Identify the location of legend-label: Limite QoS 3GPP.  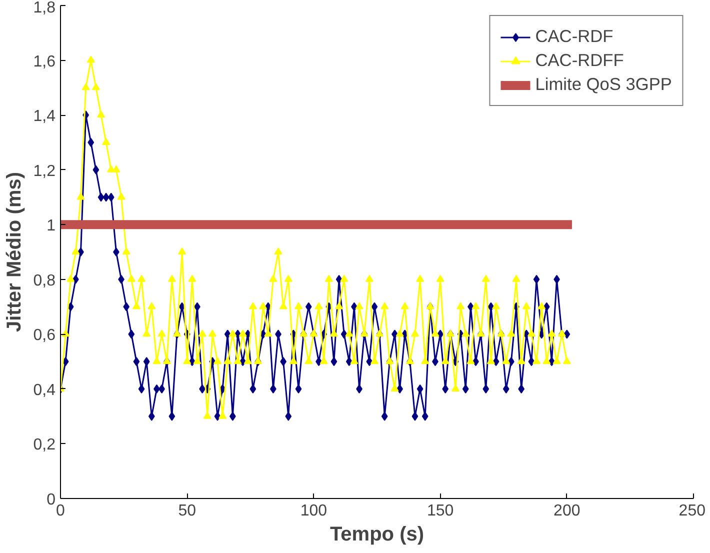
(603, 84).